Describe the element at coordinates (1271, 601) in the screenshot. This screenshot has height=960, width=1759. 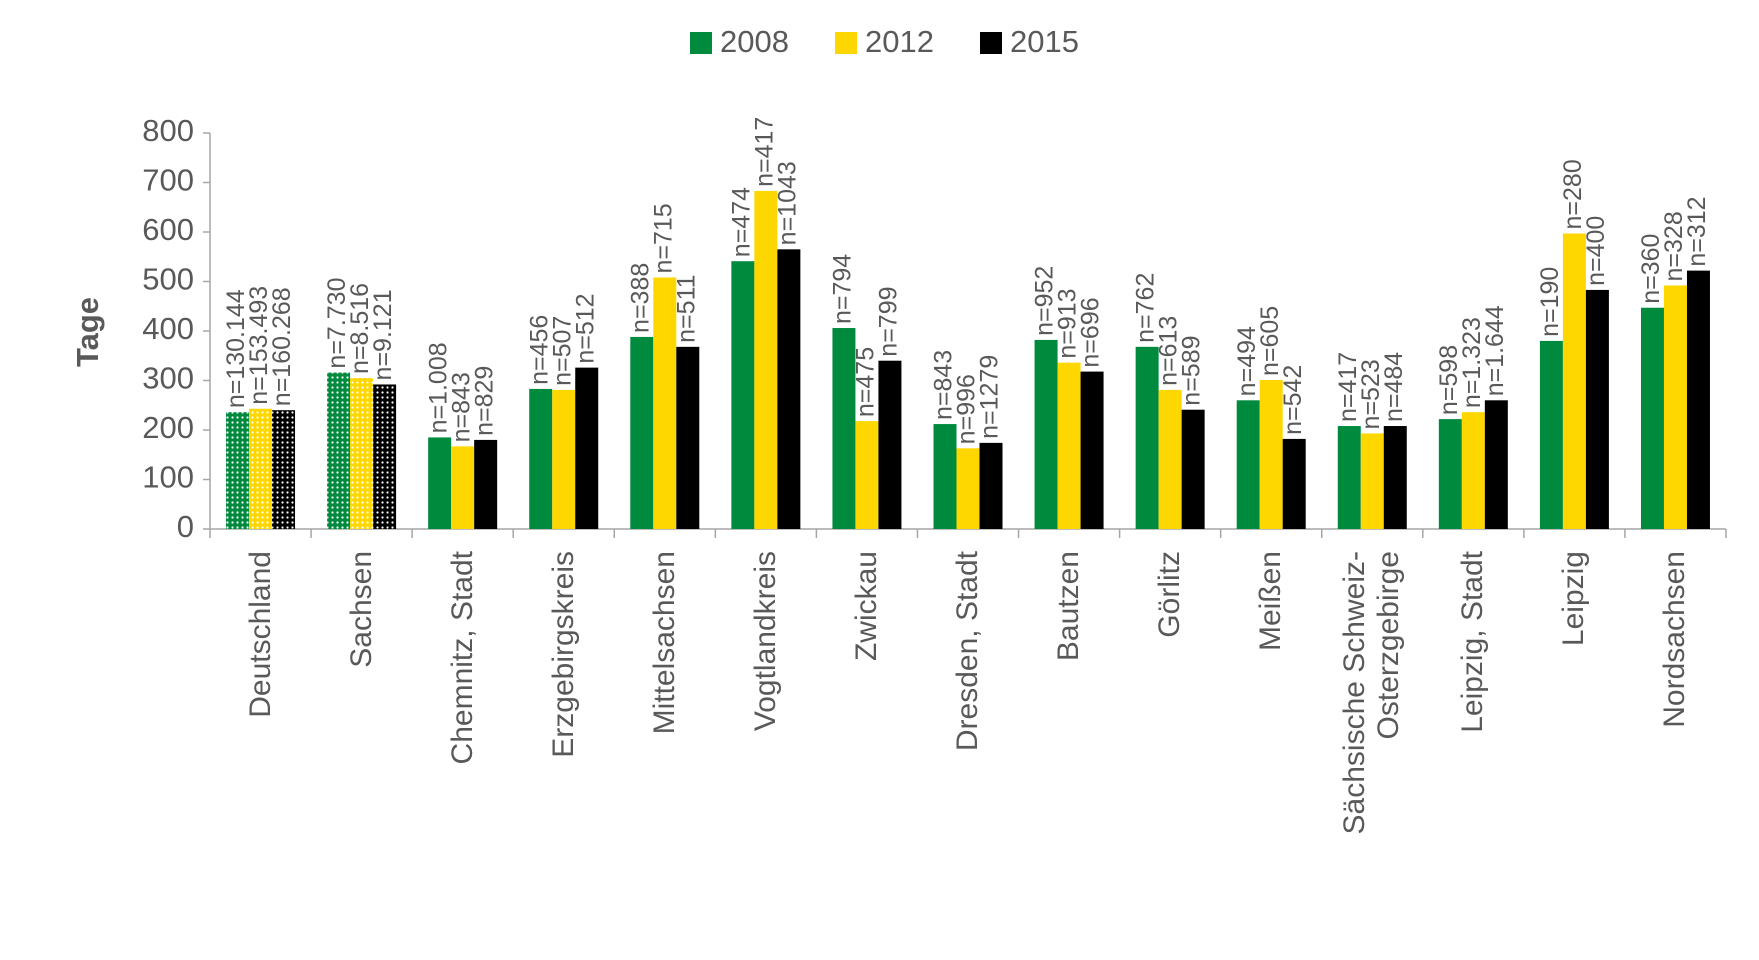
I see `x-tick-label: Meißen` at that location.